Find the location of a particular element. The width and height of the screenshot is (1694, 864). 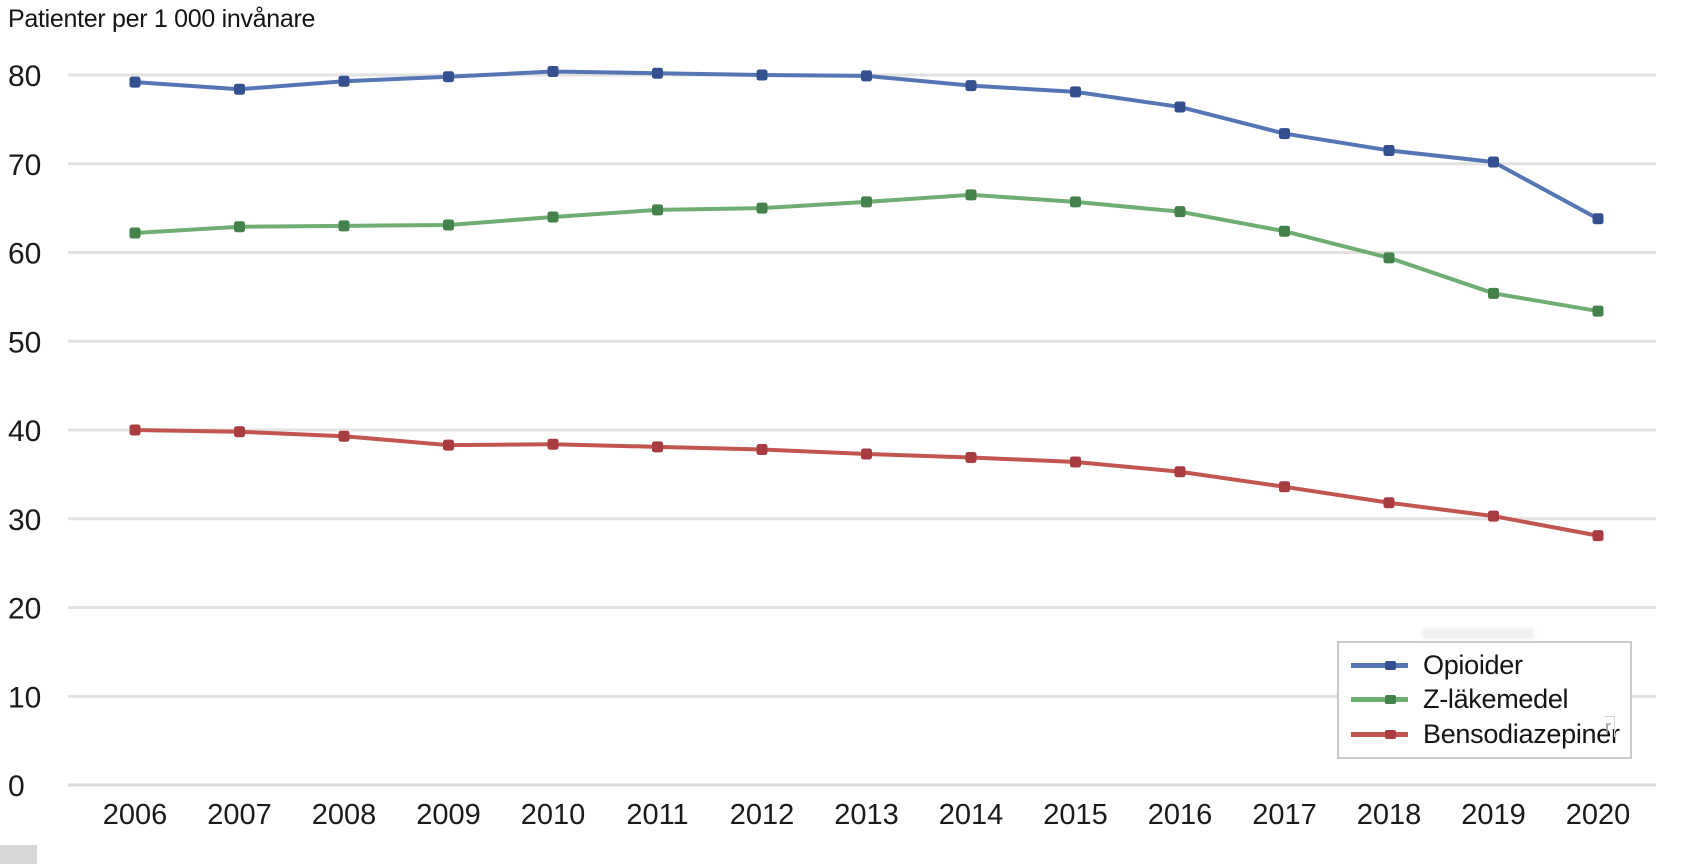

legend-label-opioider: Opioider is located at coordinates (1473, 664).